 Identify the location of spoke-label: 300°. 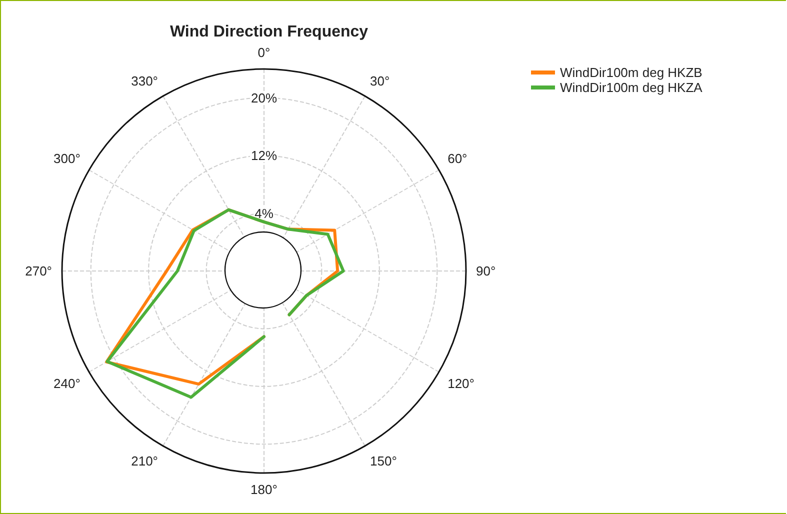
(67, 158).